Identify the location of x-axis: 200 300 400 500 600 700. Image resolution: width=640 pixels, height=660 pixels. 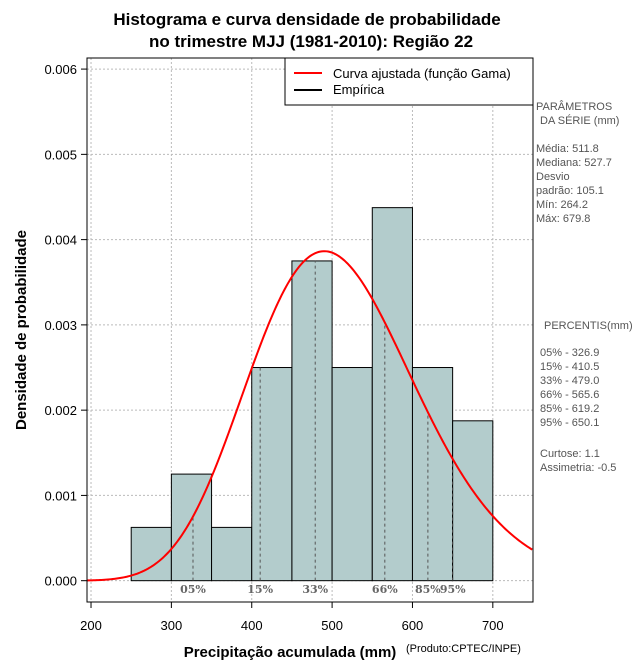
(292, 617).